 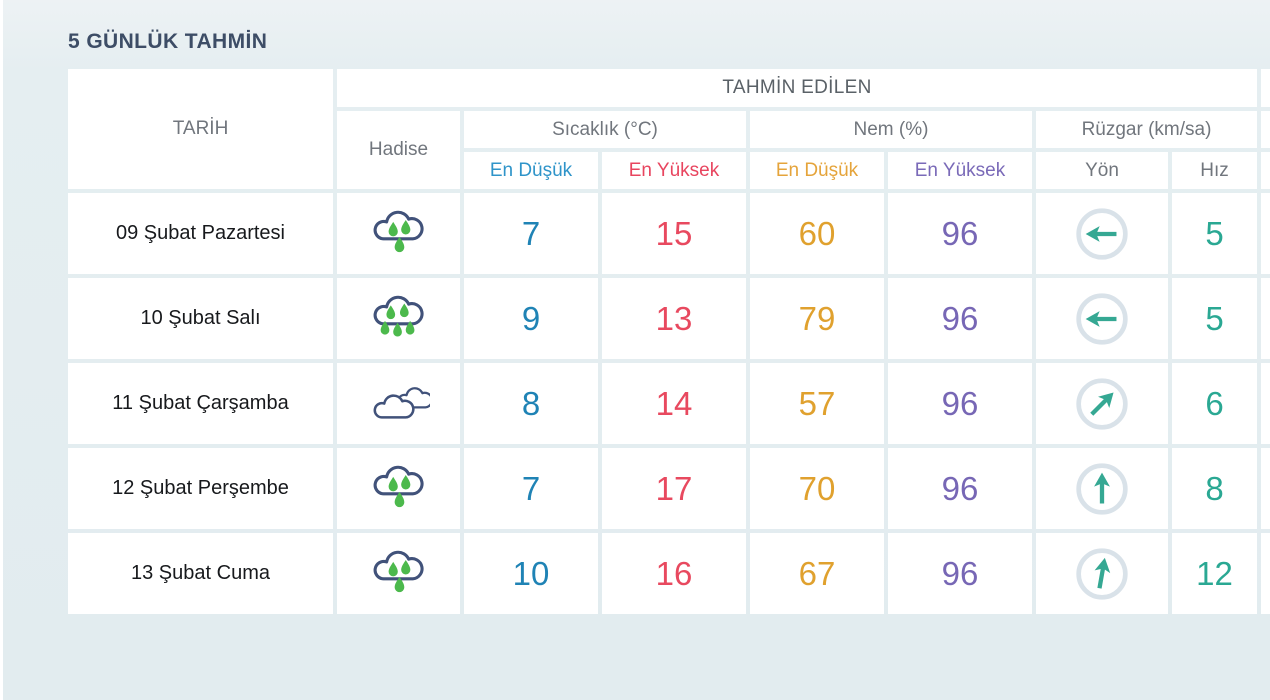 I want to click on col-header-event: Hadise, so click(x=398, y=150).